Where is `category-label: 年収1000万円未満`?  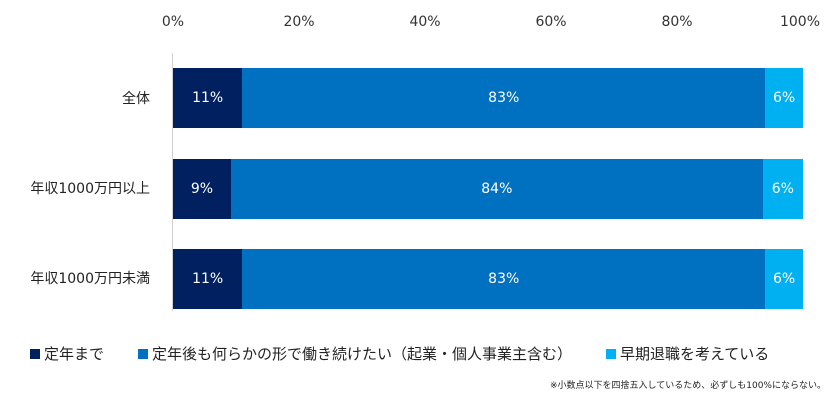
category-label: 年収1000万円未満 is located at coordinates (90, 279).